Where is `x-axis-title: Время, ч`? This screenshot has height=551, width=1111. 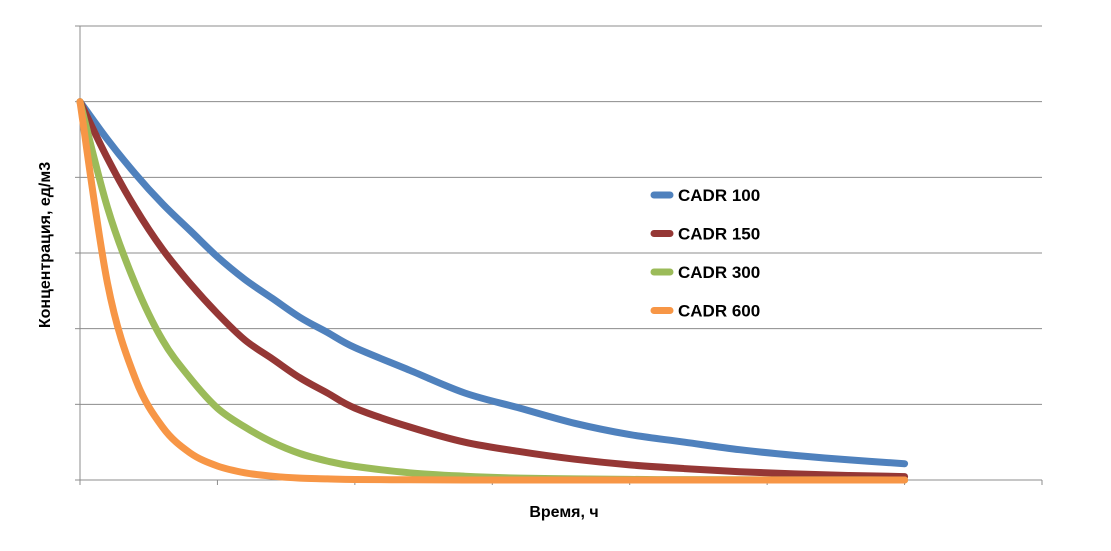 x-axis-title: Время, ч is located at coordinates (563, 512).